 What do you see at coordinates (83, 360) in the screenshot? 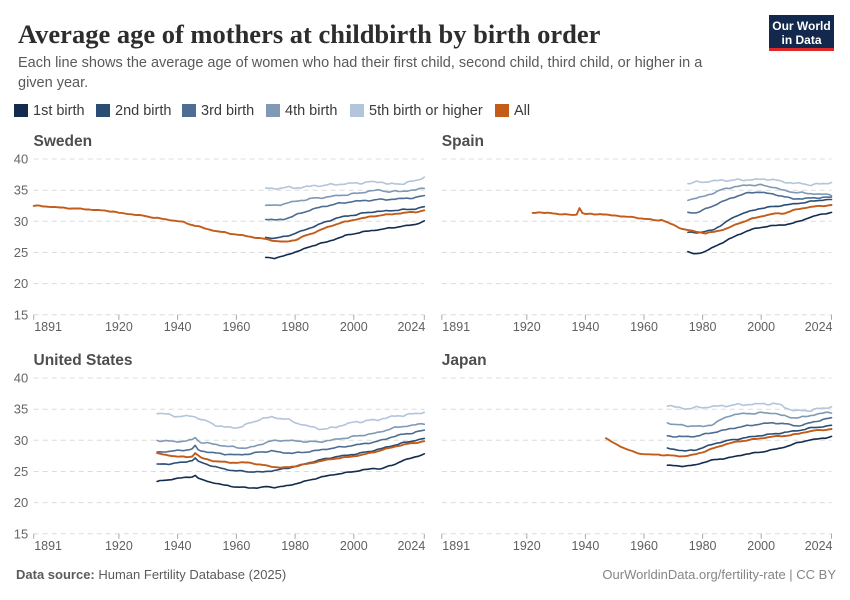
I see `svg-text: United States` at bounding box center [83, 360].